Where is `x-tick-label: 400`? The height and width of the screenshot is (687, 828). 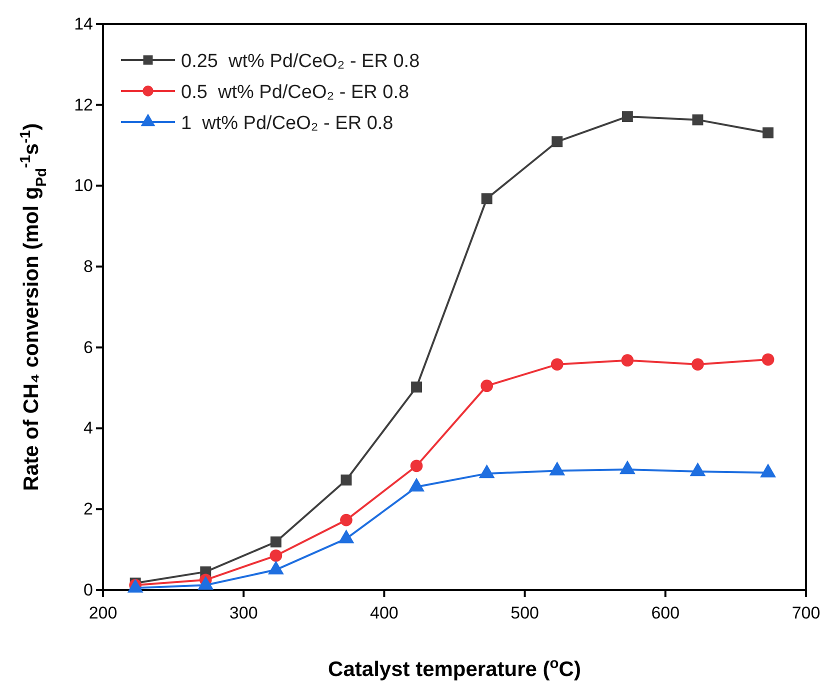
x-tick-label: 400 is located at coordinates (384, 613).